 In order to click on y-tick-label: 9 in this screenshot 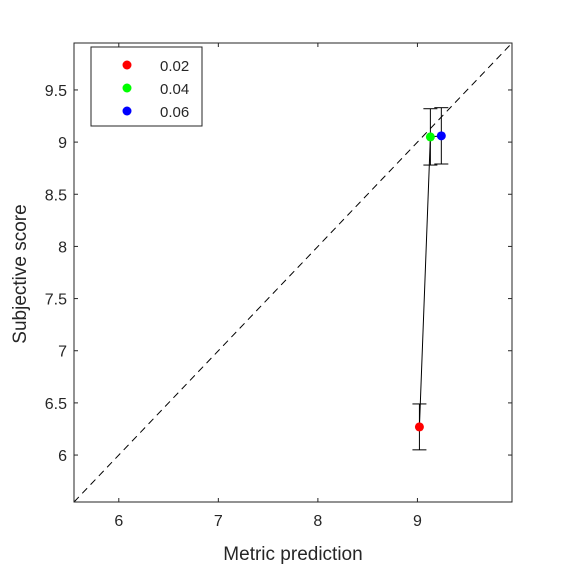, I will do `click(62, 143)`.